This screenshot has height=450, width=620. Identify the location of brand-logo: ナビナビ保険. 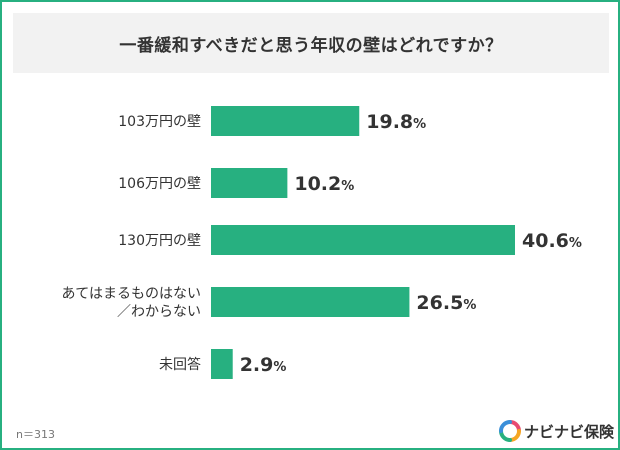
(556, 431).